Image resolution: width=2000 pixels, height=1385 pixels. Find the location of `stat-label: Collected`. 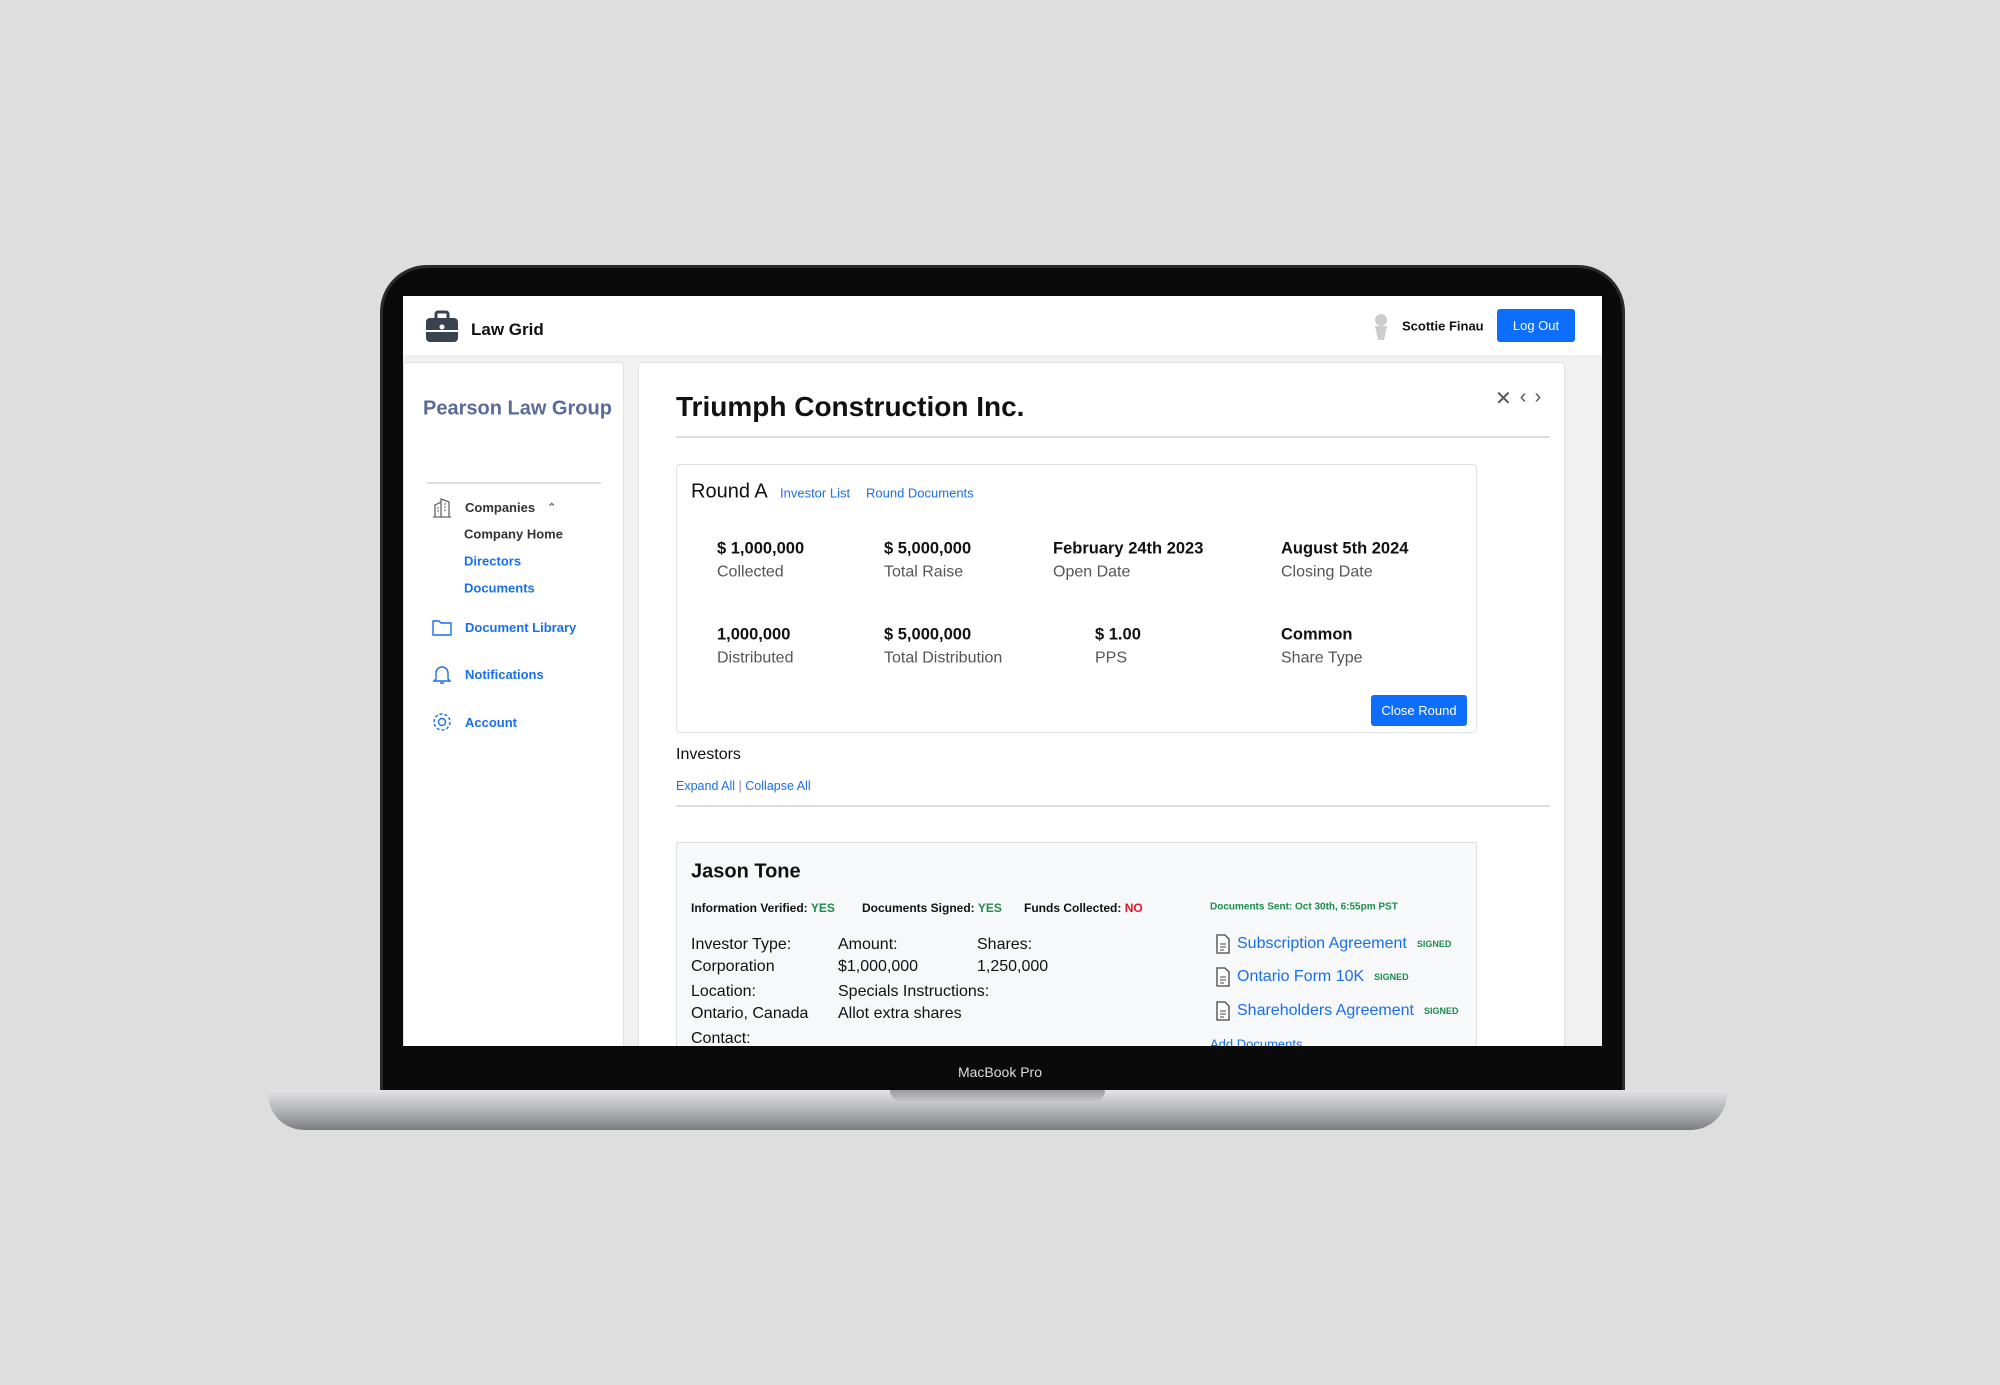

stat-label: Collected is located at coordinates (750, 572).